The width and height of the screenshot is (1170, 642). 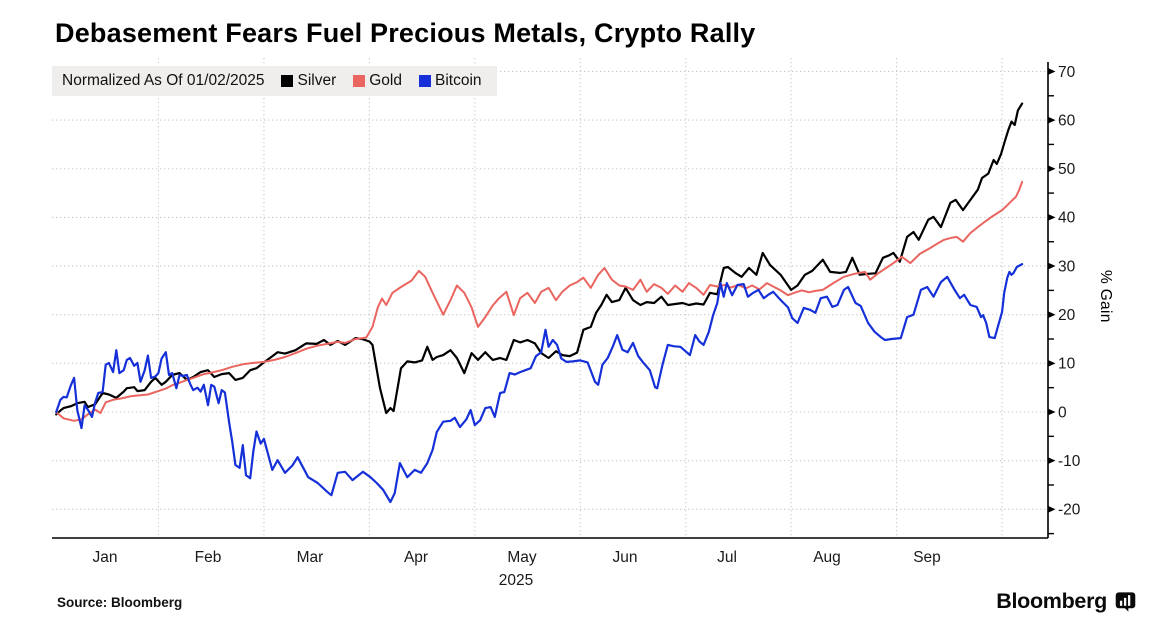 I want to click on bloomberg-wordmark: Bloomberg, so click(x=1051, y=601).